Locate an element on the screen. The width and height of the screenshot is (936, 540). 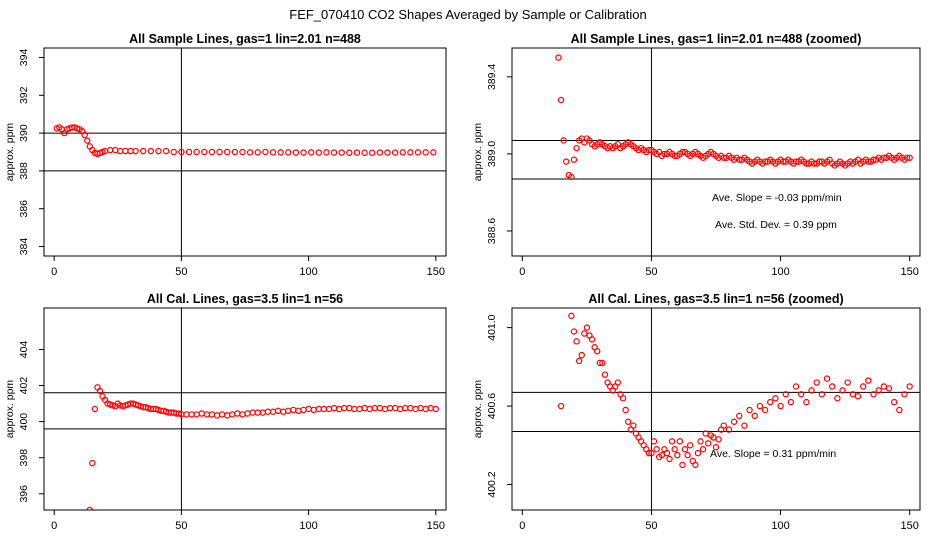
y-tick-label: 396 is located at coordinates (24, 494).